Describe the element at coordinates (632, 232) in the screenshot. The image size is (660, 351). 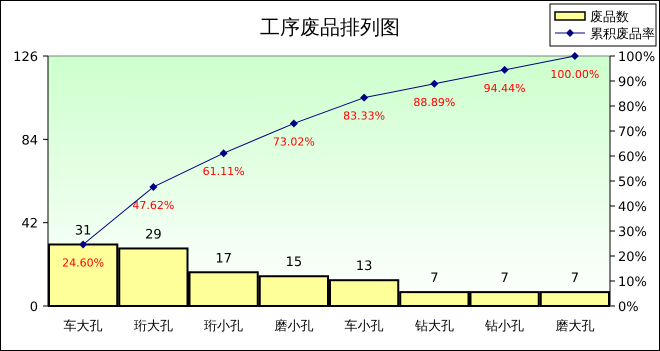
I see `y2-tick-label: 30%` at that location.